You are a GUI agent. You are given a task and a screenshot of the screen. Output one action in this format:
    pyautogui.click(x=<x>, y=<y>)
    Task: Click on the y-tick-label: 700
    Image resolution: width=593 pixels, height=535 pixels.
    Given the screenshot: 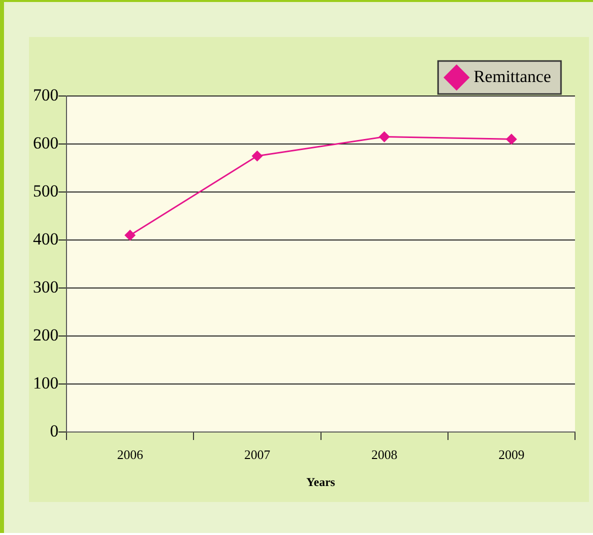 What is the action you would take?
    pyautogui.click(x=45, y=94)
    